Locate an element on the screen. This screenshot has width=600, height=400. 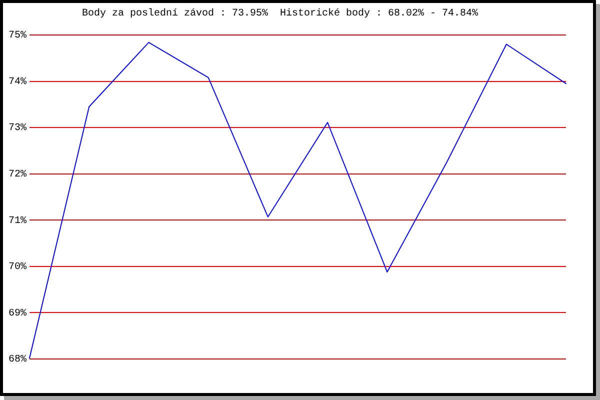
y-tick-label: 72% is located at coordinates (17, 175).